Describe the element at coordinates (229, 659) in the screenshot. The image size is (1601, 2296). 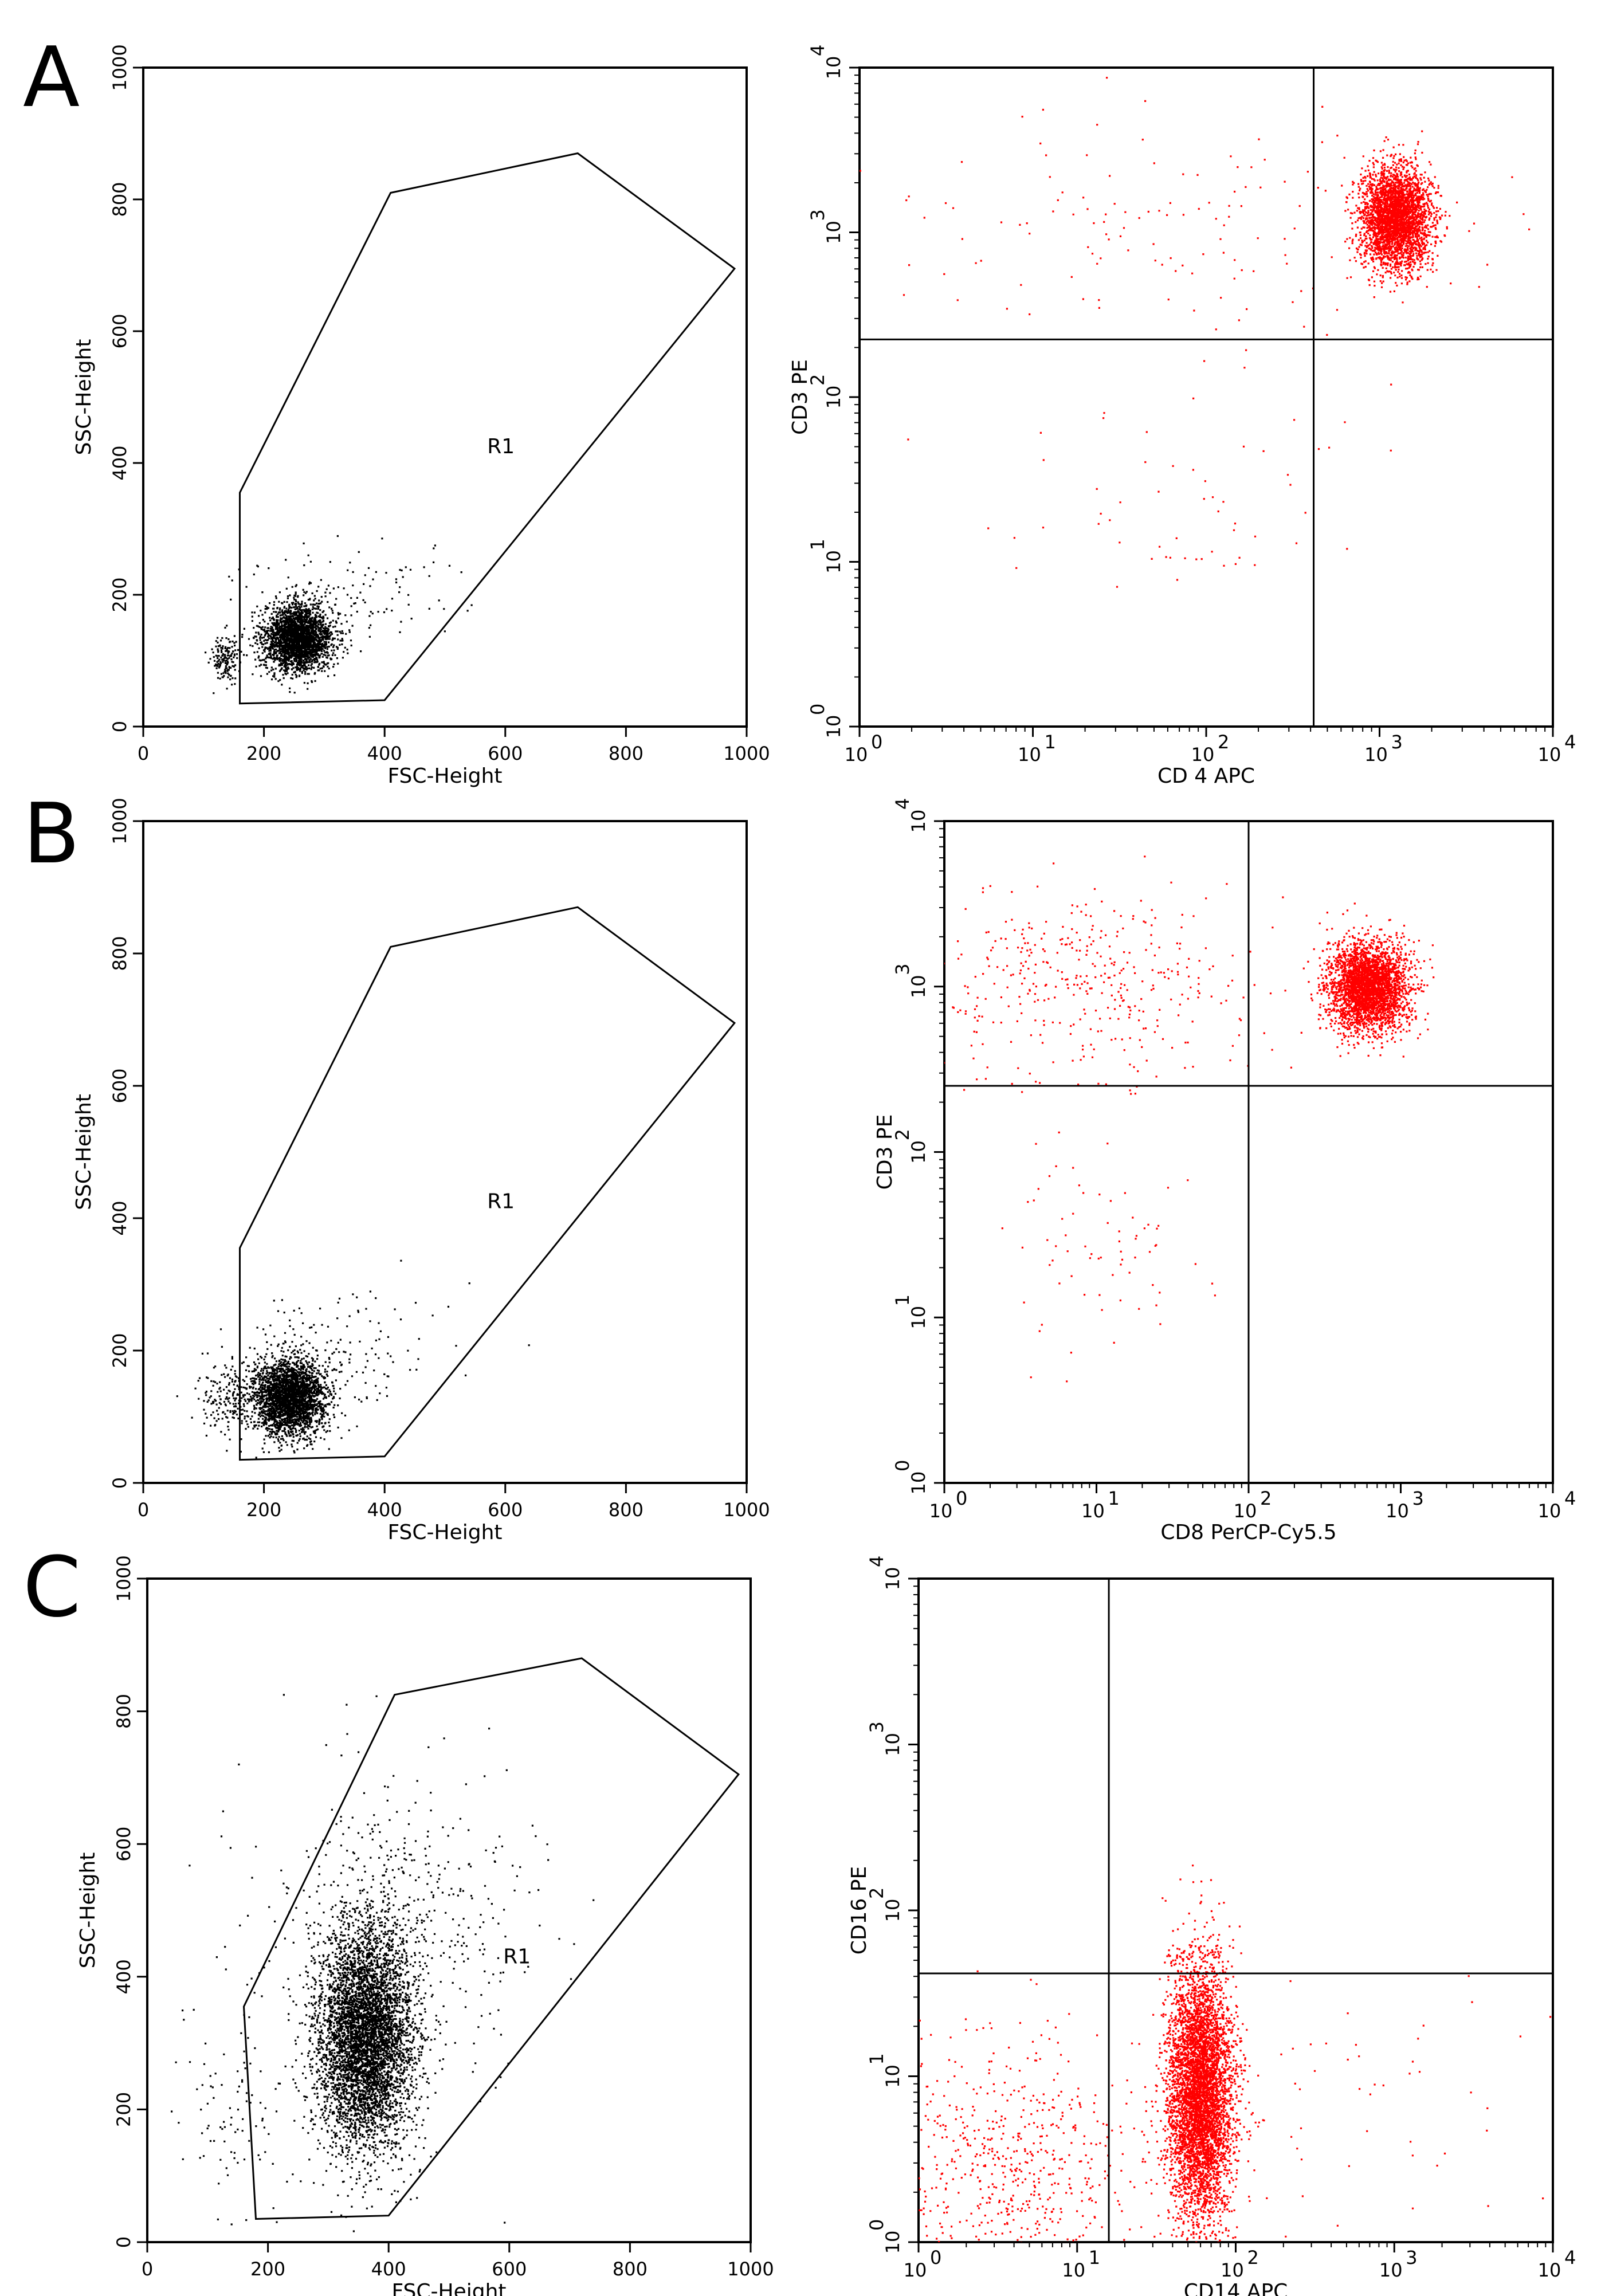
I see `population-2-points` at that location.